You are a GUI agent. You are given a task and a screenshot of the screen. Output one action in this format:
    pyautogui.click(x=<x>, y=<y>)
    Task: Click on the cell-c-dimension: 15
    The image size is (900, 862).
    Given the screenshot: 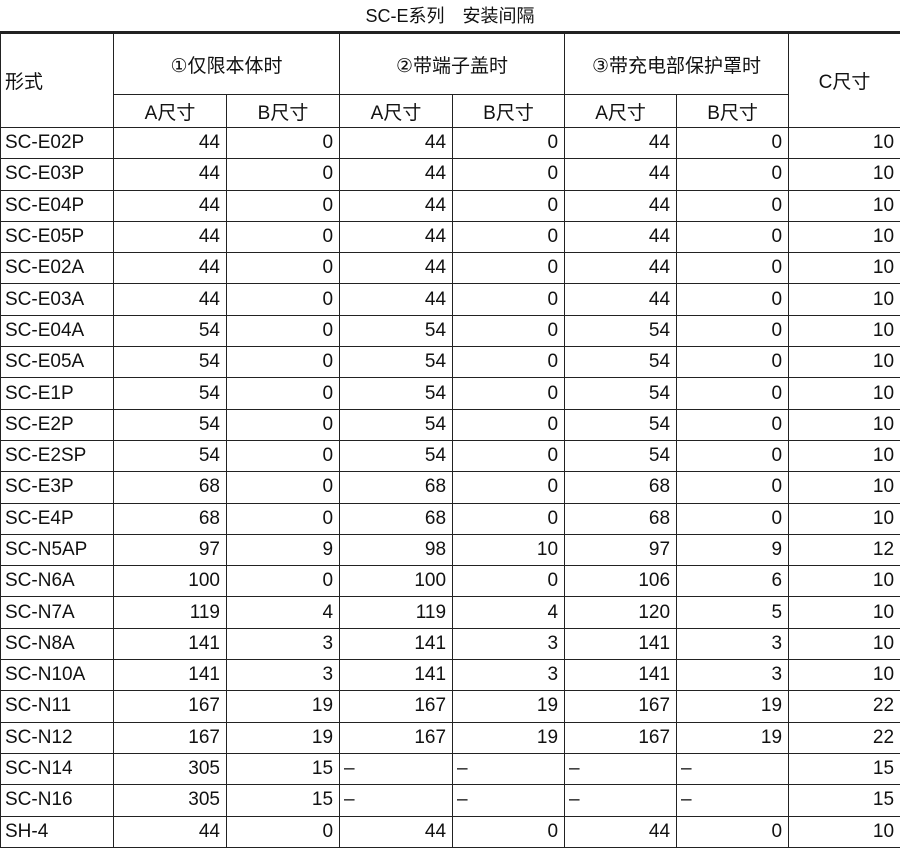 What is the action you would take?
    pyautogui.click(x=844, y=769)
    